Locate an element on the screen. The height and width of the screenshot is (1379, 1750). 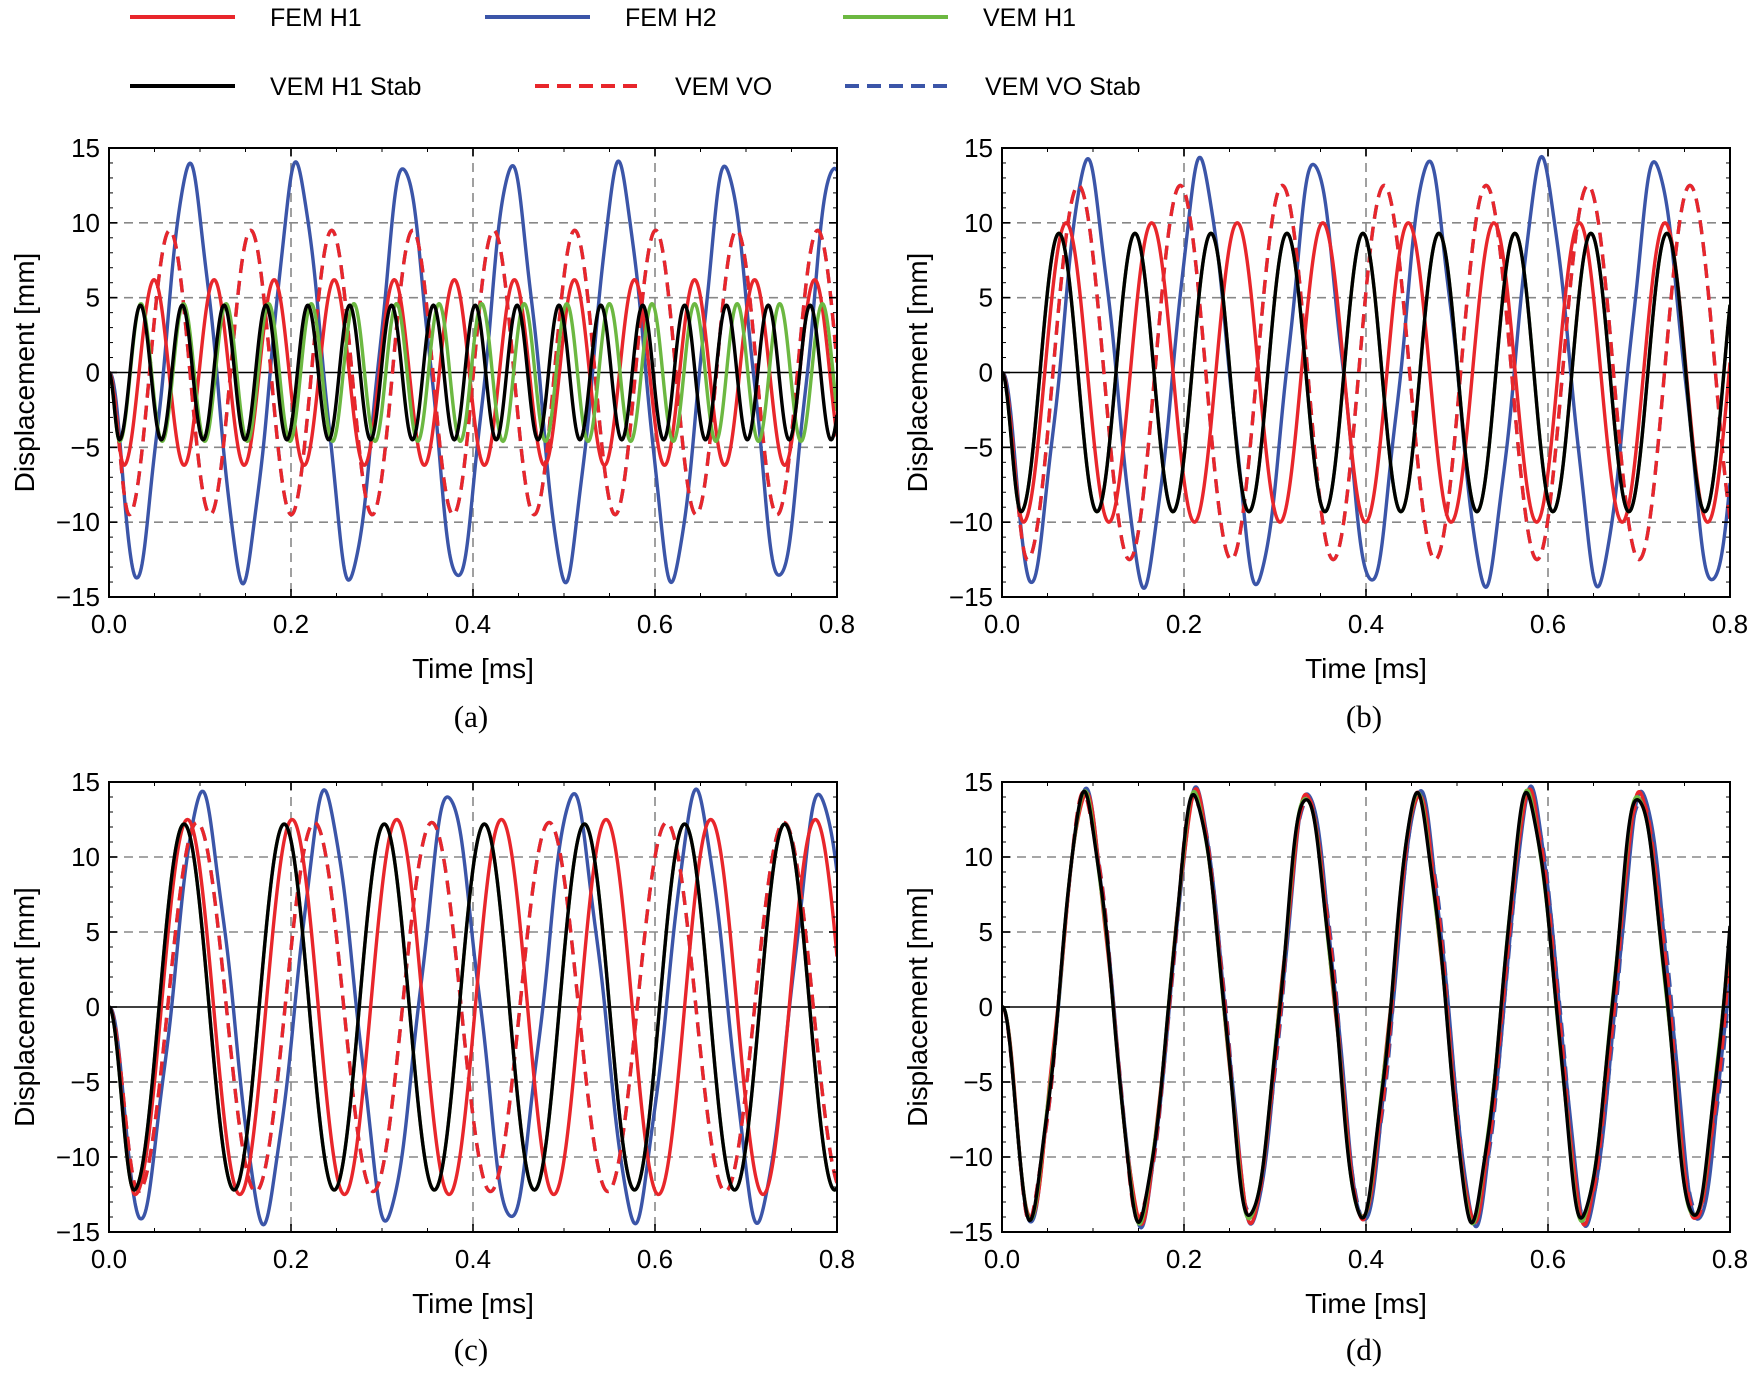
legend-item-vem-h1: VEM H1 is located at coordinates (959, 18).